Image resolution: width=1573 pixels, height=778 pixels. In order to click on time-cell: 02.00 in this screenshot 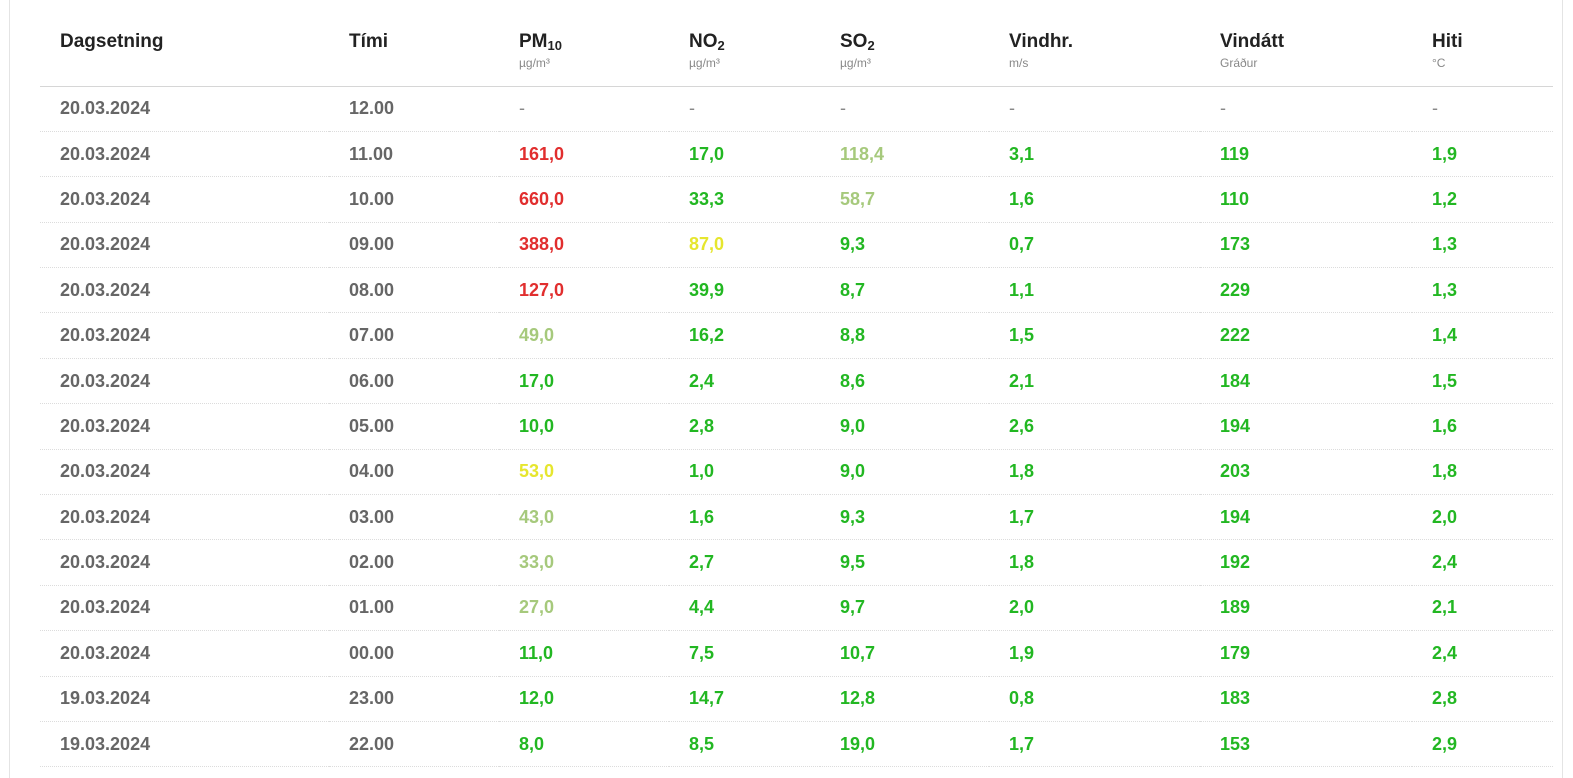, I will do `click(414, 562)`.